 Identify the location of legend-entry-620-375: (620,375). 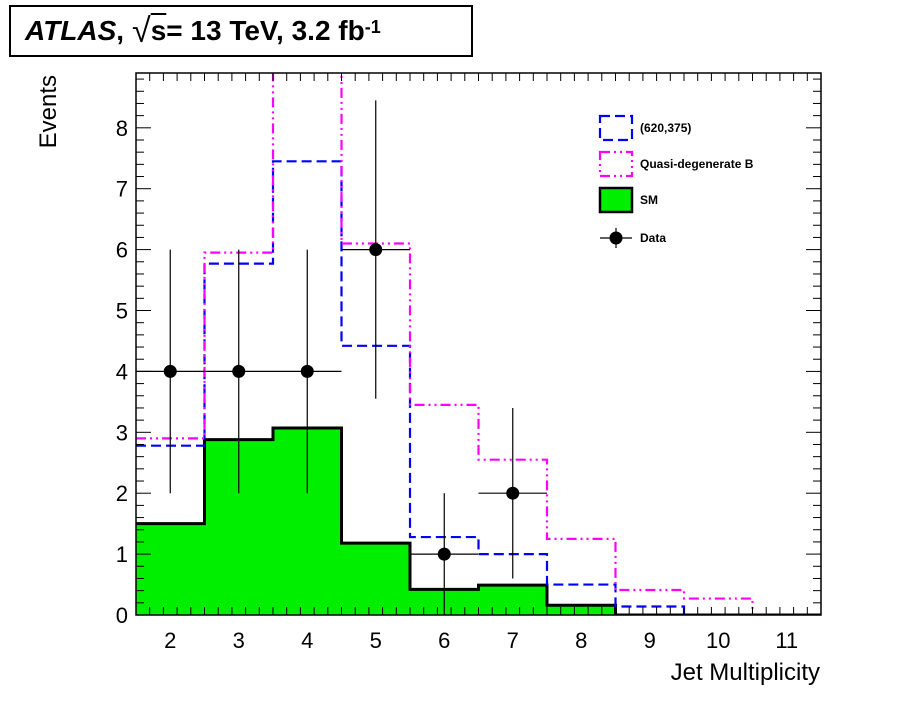
(644, 128).